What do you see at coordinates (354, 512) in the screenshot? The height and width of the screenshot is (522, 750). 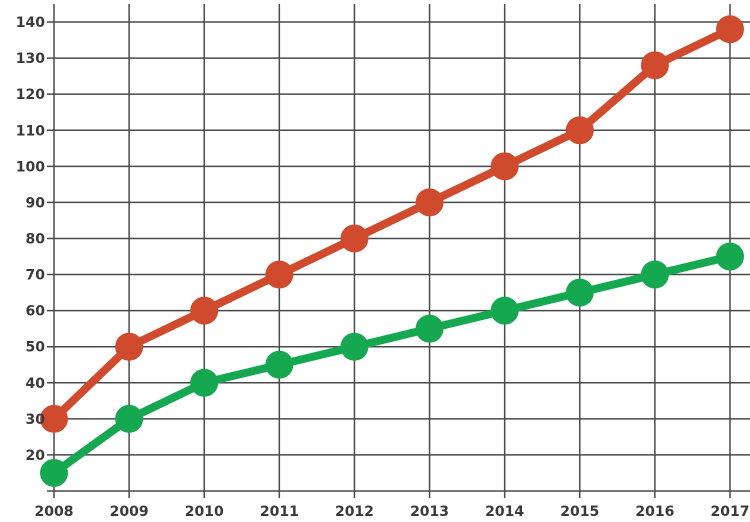 I see `x-axis-tick-label: 2012` at bounding box center [354, 512].